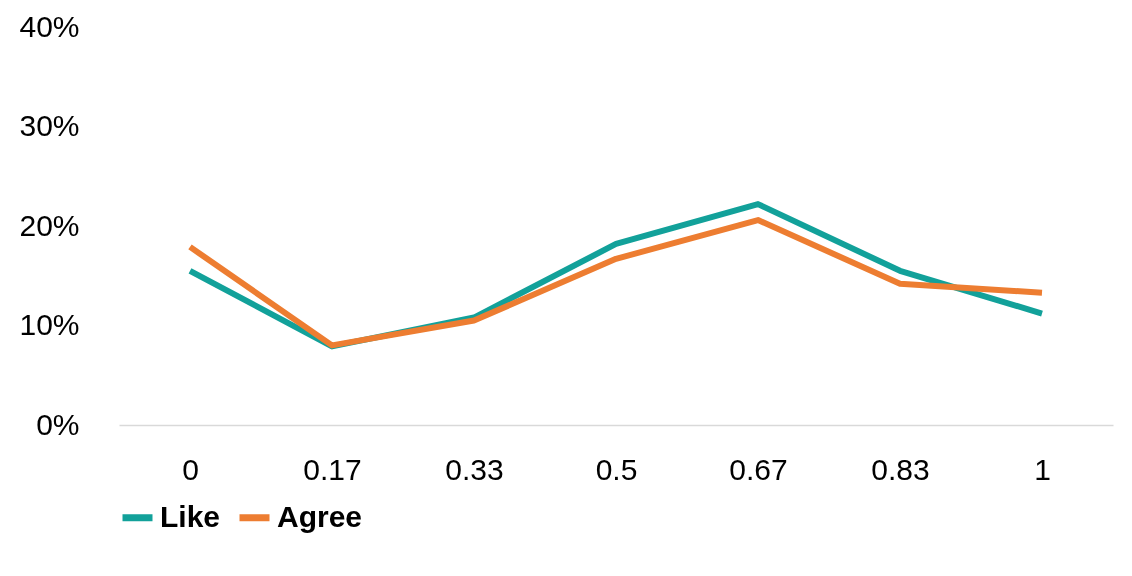  I want to click on legend-label: Agree, so click(320, 516).